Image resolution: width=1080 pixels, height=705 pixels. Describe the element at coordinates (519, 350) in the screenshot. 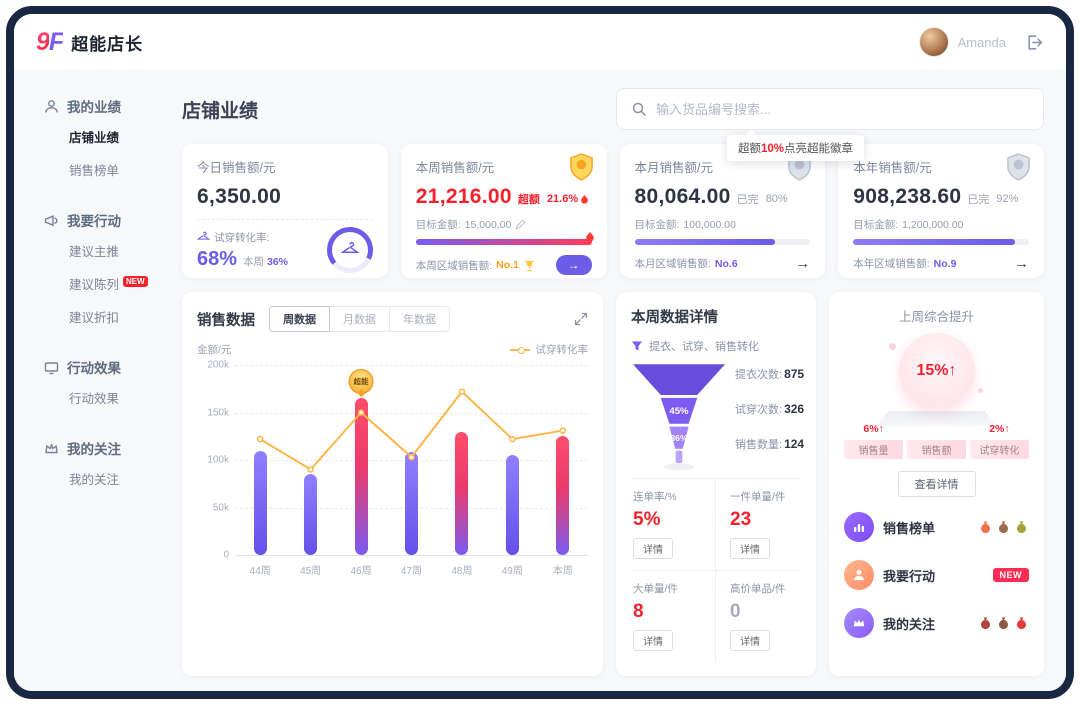

I see `line-legend-swatch` at that location.